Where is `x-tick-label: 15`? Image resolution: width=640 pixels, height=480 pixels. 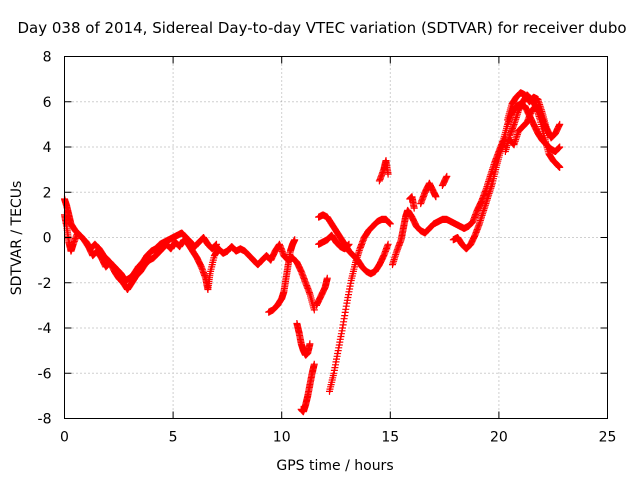
x-tick-label: 15 is located at coordinates (390, 438).